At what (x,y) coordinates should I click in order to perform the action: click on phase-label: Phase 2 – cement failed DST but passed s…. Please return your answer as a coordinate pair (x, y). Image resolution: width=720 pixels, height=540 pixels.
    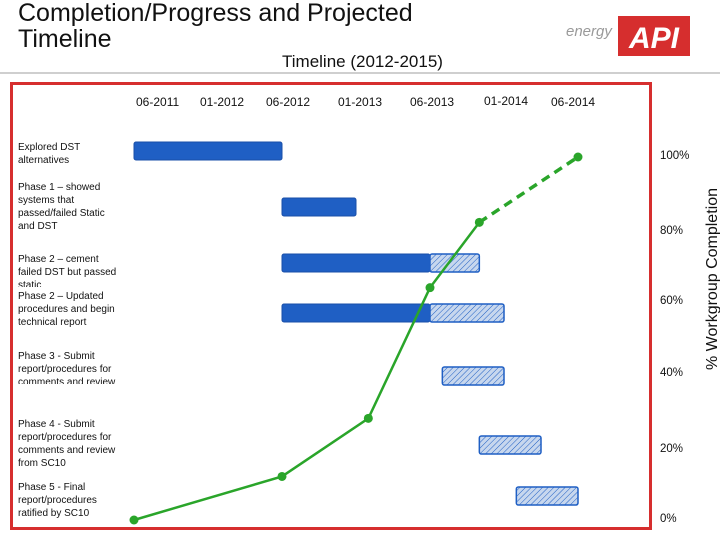
    Looking at the image, I should click on (67, 270).